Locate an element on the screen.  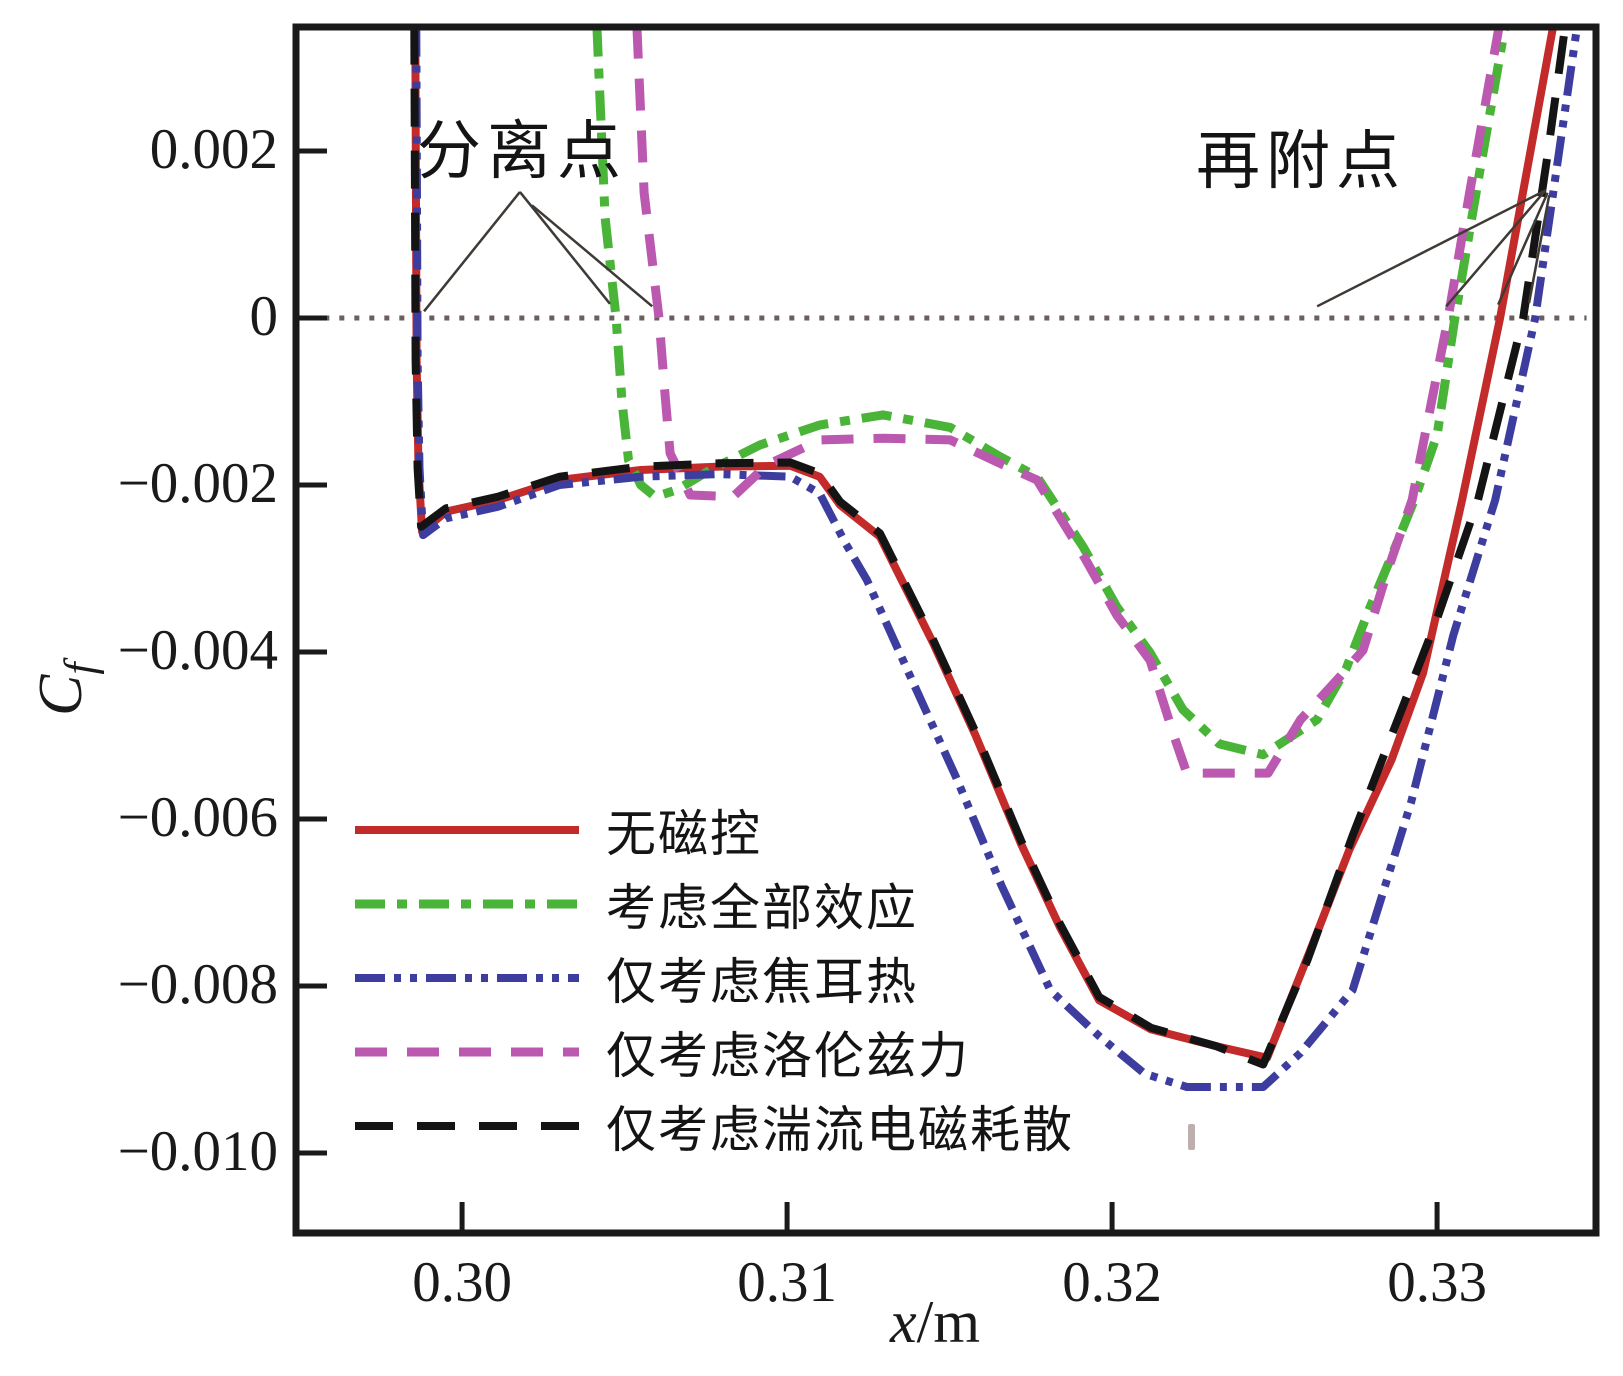
y-tick-label: −0.002 is located at coordinates (197, 484).